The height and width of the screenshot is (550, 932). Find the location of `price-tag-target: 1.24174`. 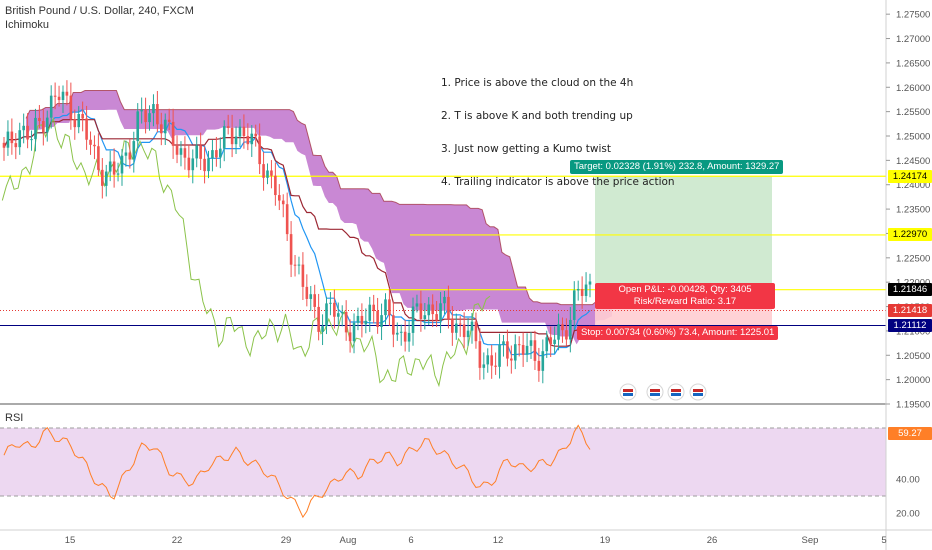

price-tag-target: 1.24174 is located at coordinates (910, 176).